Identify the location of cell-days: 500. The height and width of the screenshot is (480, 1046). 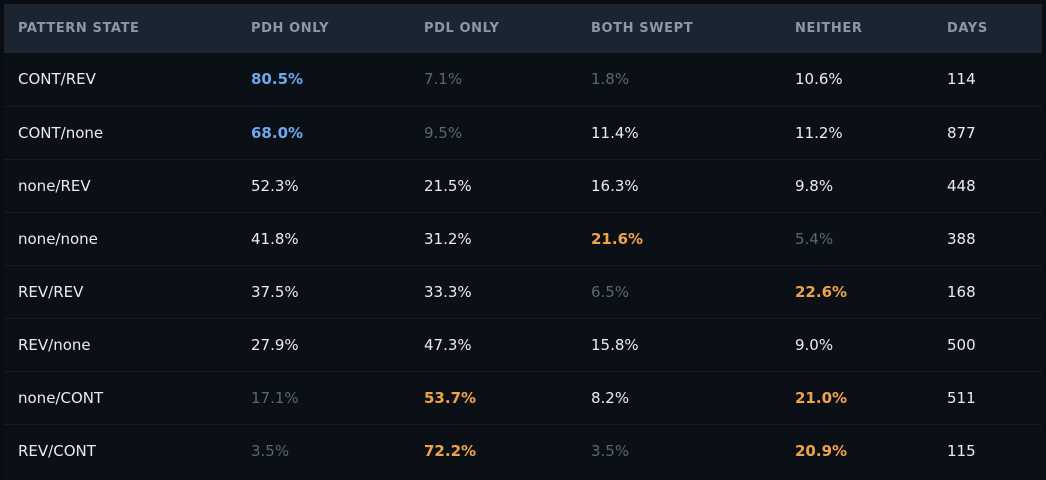
(961, 344).